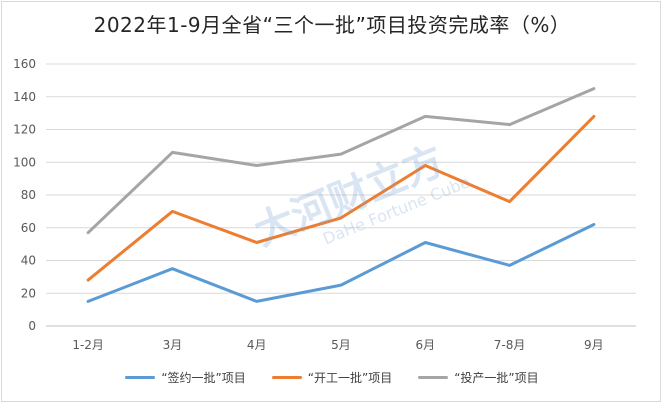 This screenshot has height=405, width=664. What do you see at coordinates (173, 345) in the screenshot?
I see `x-tick-label: 3月` at bounding box center [173, 345].